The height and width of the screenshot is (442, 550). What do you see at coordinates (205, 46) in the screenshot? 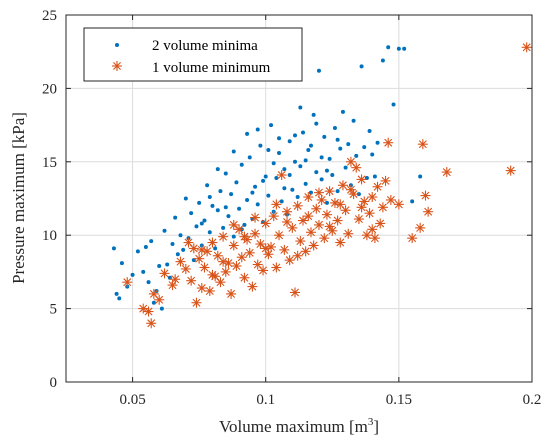
I see `legend-label-series-1: 2 volume minima` at bounding box center [205, 46].